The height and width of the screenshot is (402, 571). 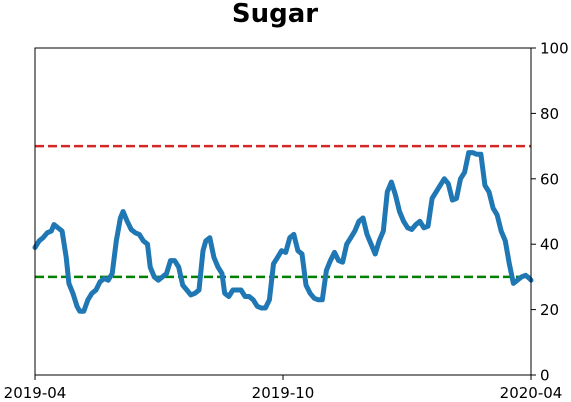 What do you see at coordinates (549, 179) in the screenshot?
I see `y-tick-label: 60` at bounding box center [549, 179].